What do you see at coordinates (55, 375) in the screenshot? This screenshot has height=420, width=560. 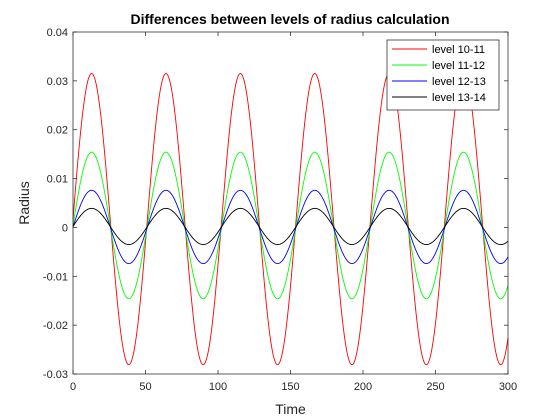 I see `y-tick-label: -0.03` at bounding box center [55, 375].